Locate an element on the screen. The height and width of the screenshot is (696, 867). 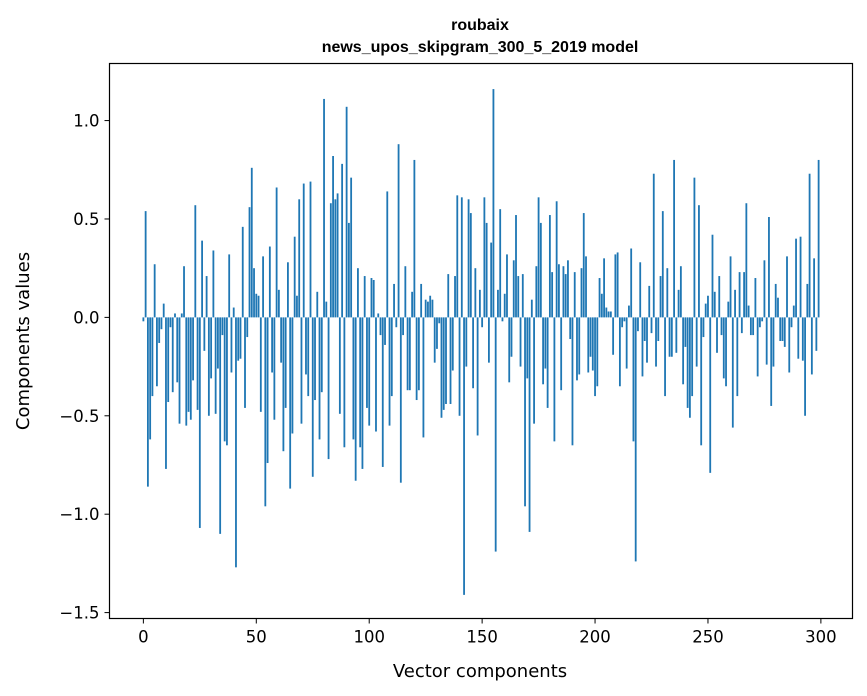
y-tick-label: −0.5 is located at coordinates (79, 416).